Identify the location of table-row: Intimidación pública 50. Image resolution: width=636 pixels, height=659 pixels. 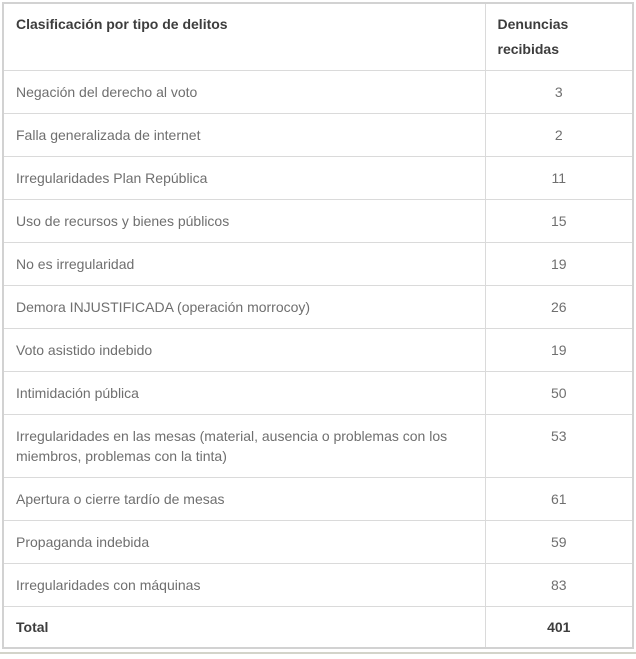
(318, 393).